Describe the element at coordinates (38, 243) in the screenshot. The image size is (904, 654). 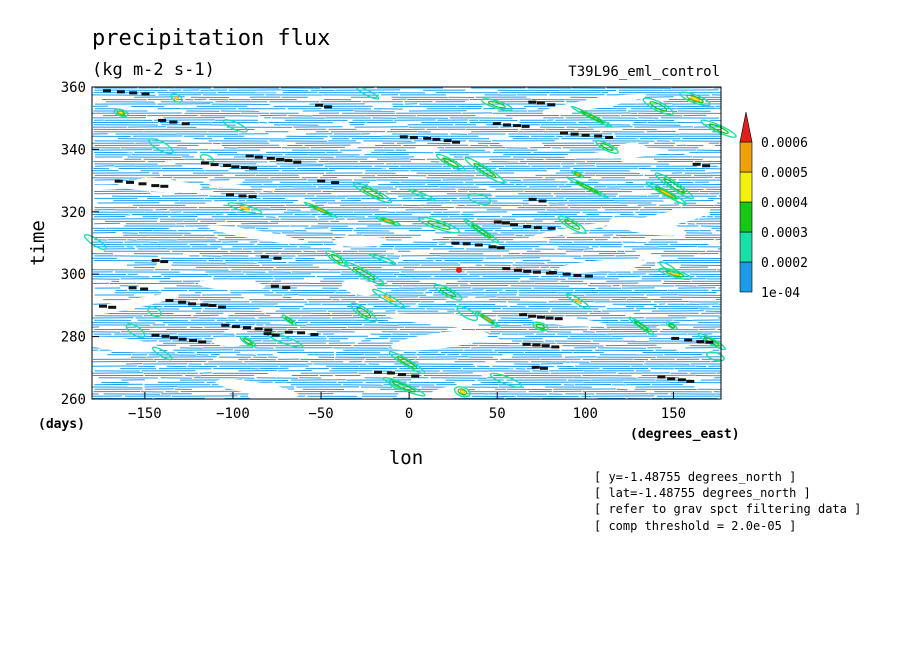
I see `y-axis-label: time` at that location.